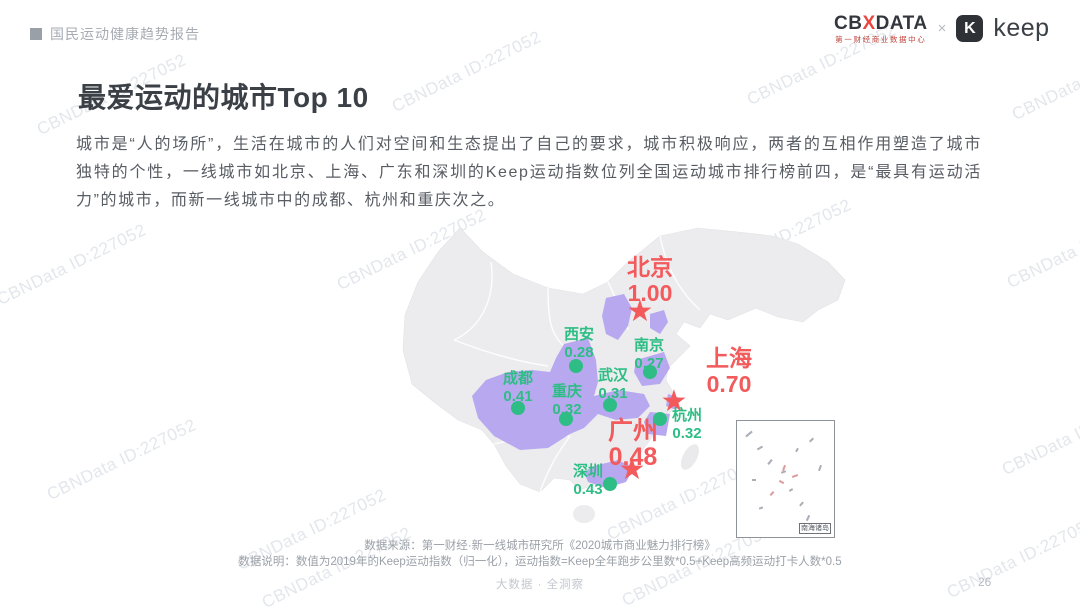 The width and height of the screenshot is (1080, 608). I want to click on nanjing-dot-marker, so click(650, 372).